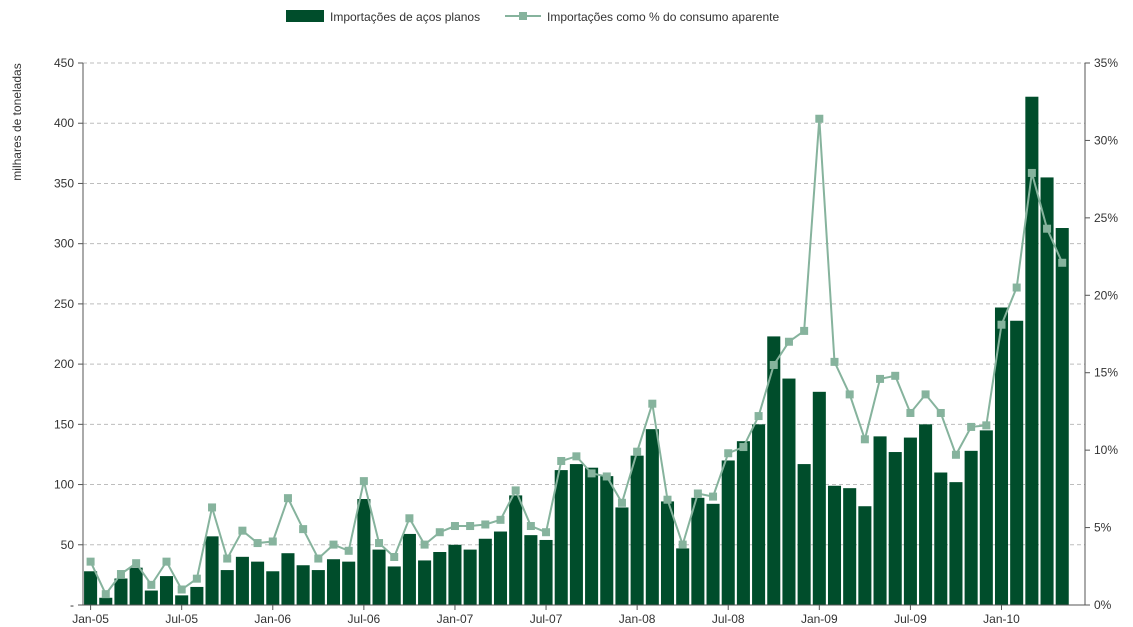 Image resolution: width=1133 pixels, height=627 pixels. What do you see at coordinates (1106, 63) in the screenshot?
I see `y2-tick-label: 35%` at bounding box center [1106, 63].